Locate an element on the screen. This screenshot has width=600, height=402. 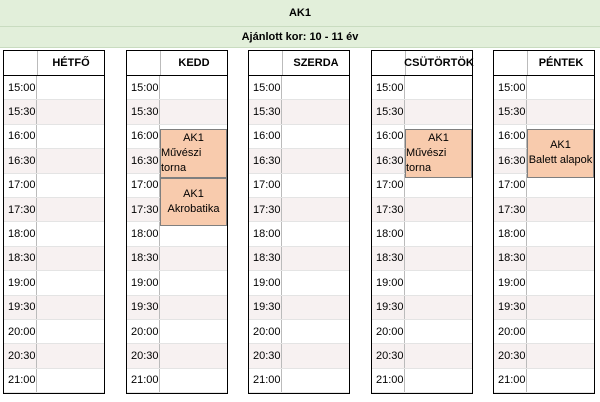
day-name: SZERDA is located at coordinates (315, 63).